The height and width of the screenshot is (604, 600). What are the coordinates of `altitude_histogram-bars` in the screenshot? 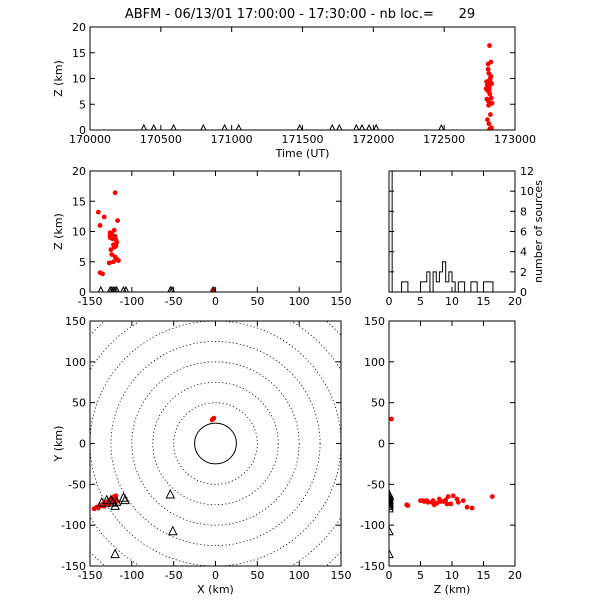 It's located at (452, 231).